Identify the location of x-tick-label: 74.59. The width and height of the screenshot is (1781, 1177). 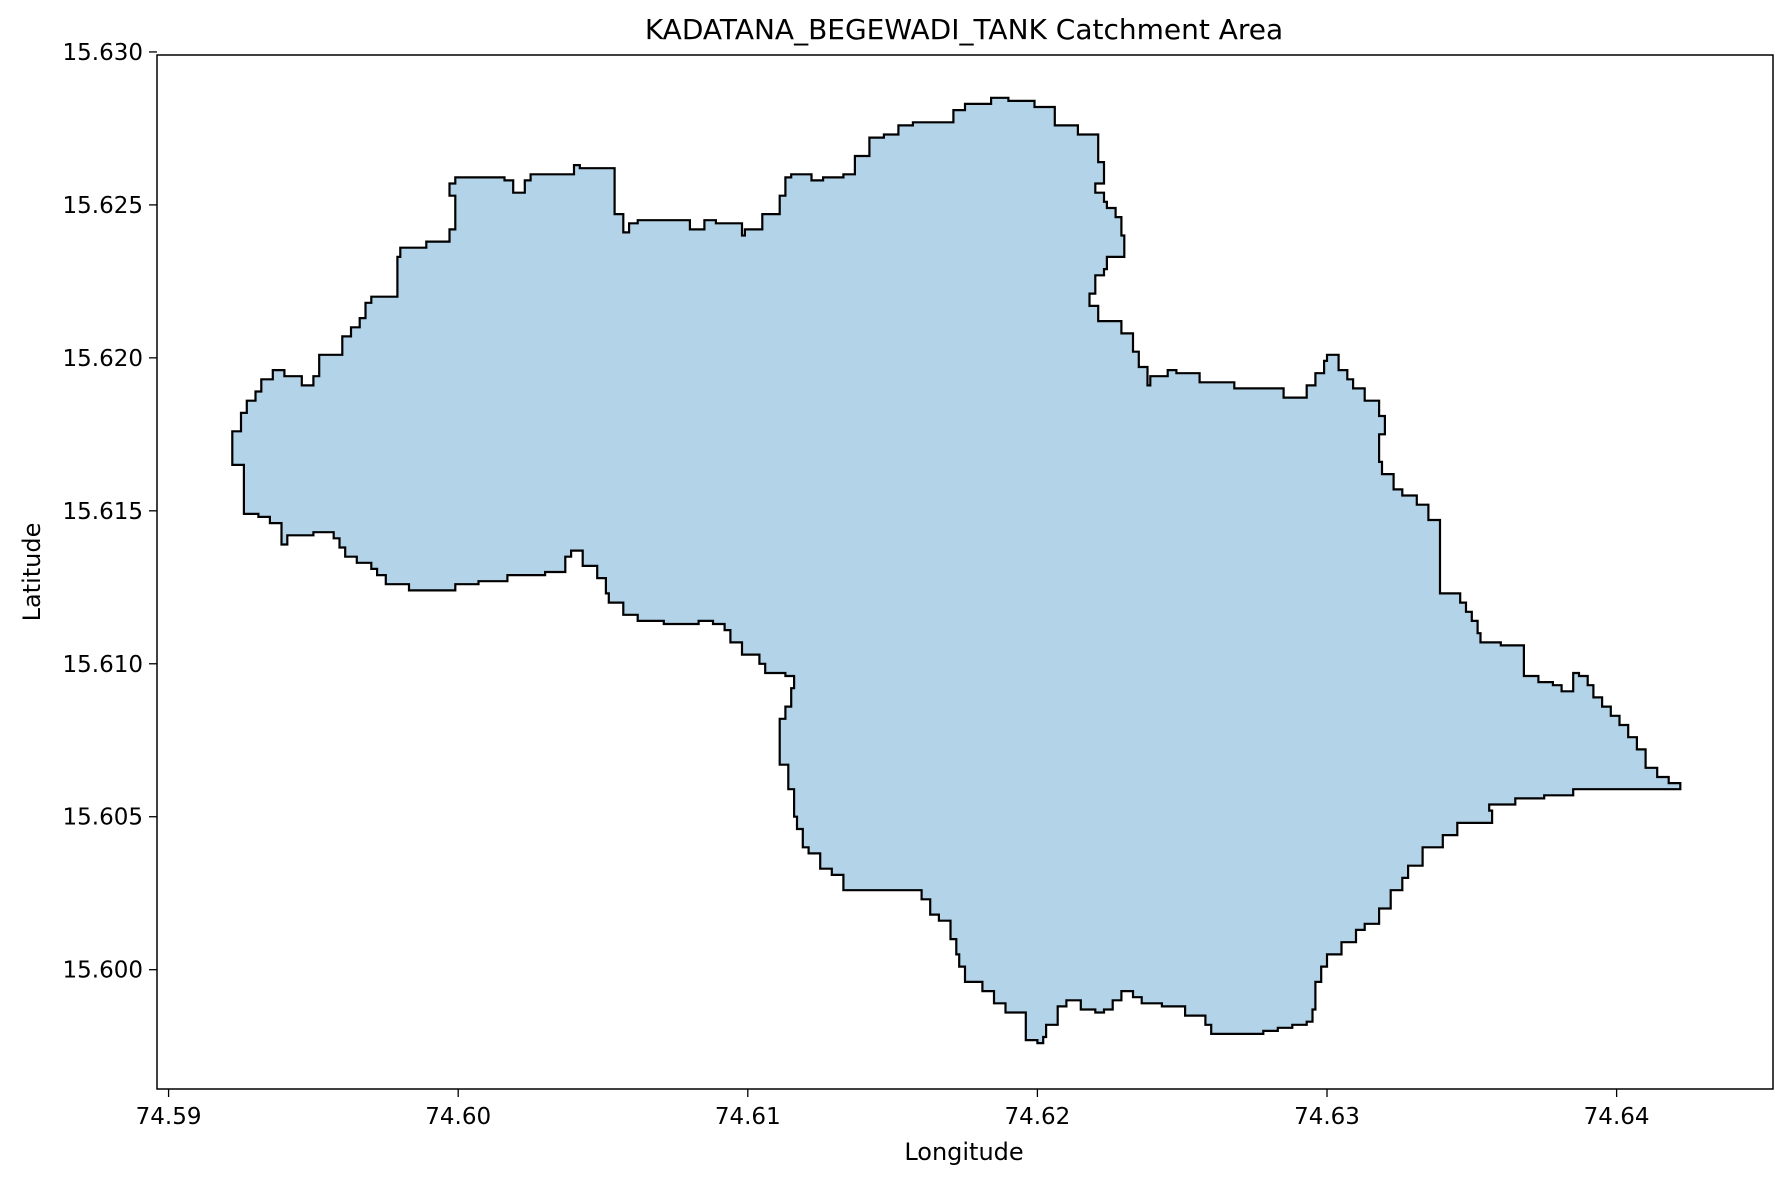
(169, 1117).